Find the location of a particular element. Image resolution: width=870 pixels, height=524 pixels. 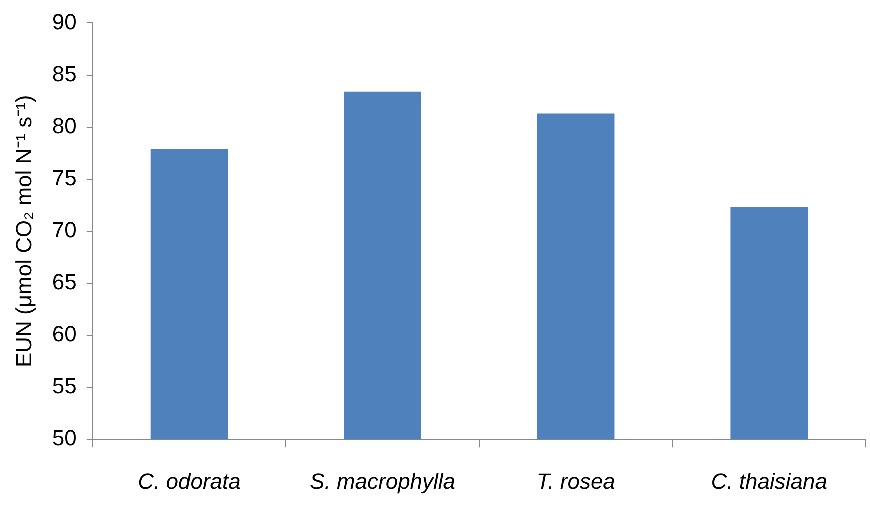

x-tick-label: T. rosea is located at coordinates (576, 481).